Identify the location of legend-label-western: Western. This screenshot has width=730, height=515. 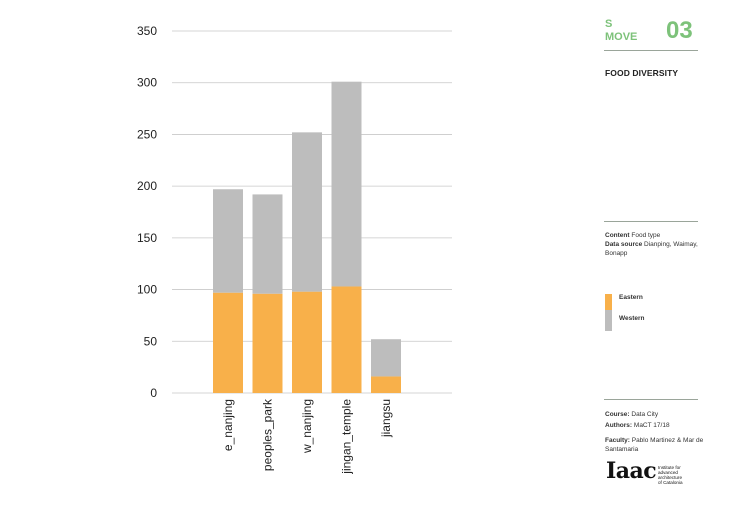
(632, 318).